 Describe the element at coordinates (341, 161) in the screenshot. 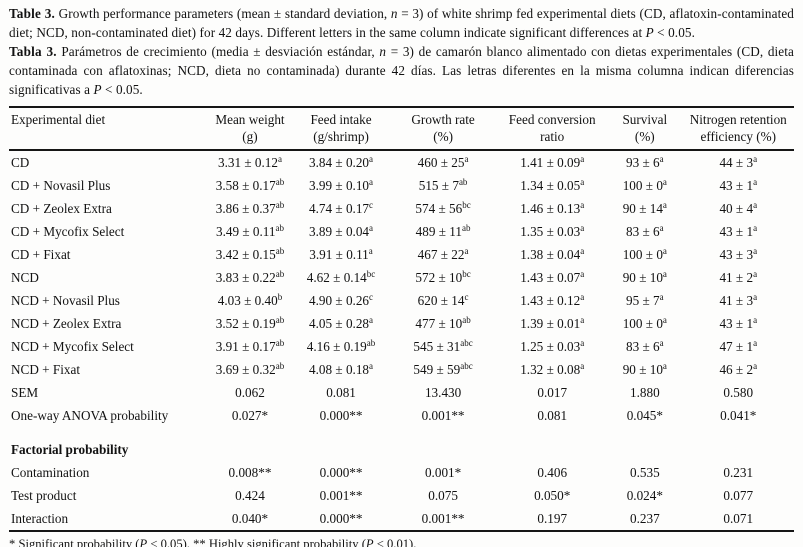

I see `table-cell: 3.84 ± 0.20a` at that location.